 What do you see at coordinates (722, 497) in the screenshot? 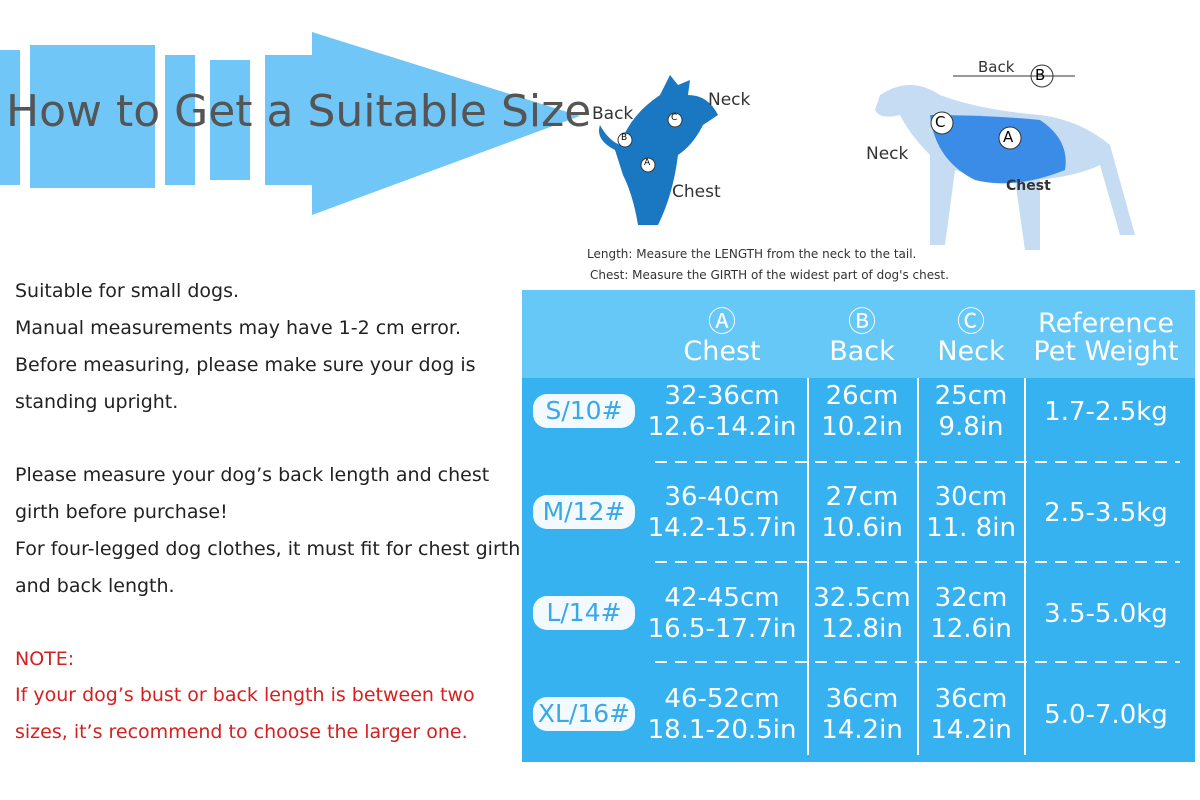
I see `cell: 36-40cm` at bounding box center [722, 497].